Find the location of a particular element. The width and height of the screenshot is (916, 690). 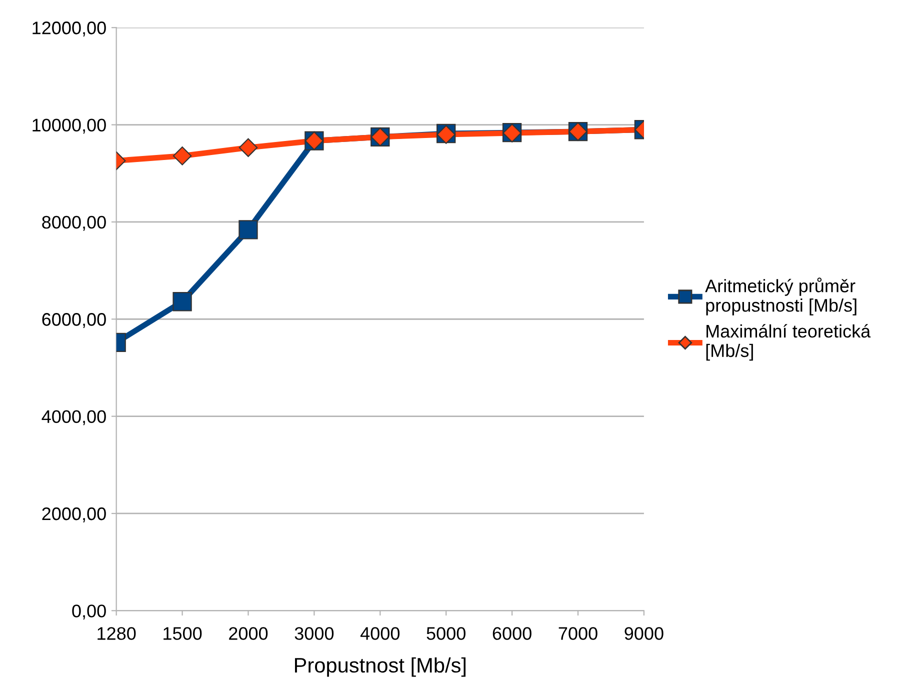

x-tick-label: 1280 is located at coordinates (117, 633).